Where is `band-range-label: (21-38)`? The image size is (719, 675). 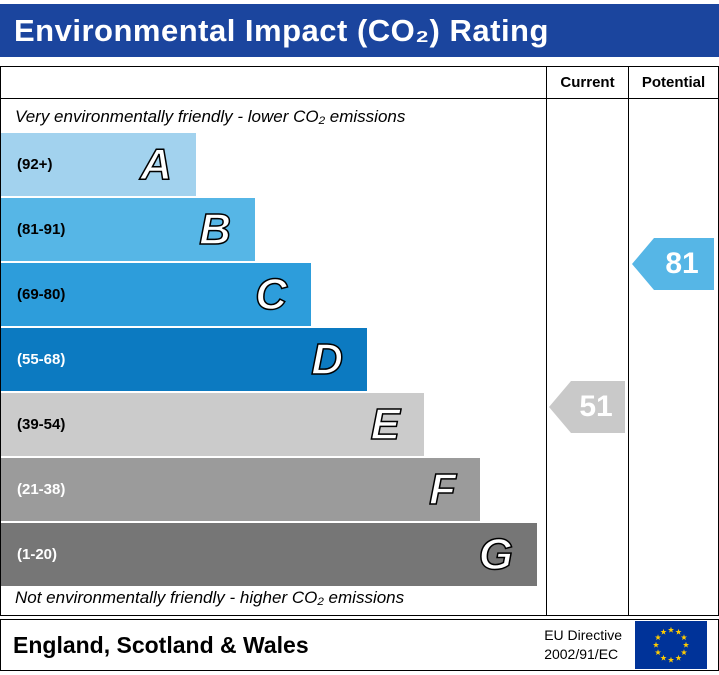 band-range-label: (21-38) is located at coordinates (41, 489).